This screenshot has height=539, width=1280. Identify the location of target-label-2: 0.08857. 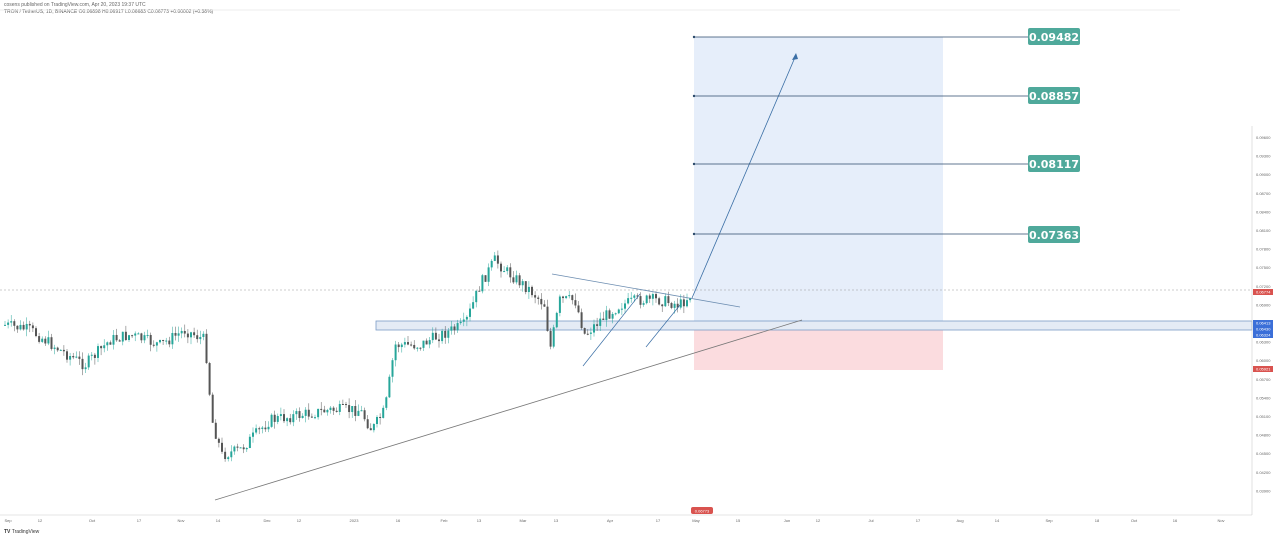
(1054, 96).